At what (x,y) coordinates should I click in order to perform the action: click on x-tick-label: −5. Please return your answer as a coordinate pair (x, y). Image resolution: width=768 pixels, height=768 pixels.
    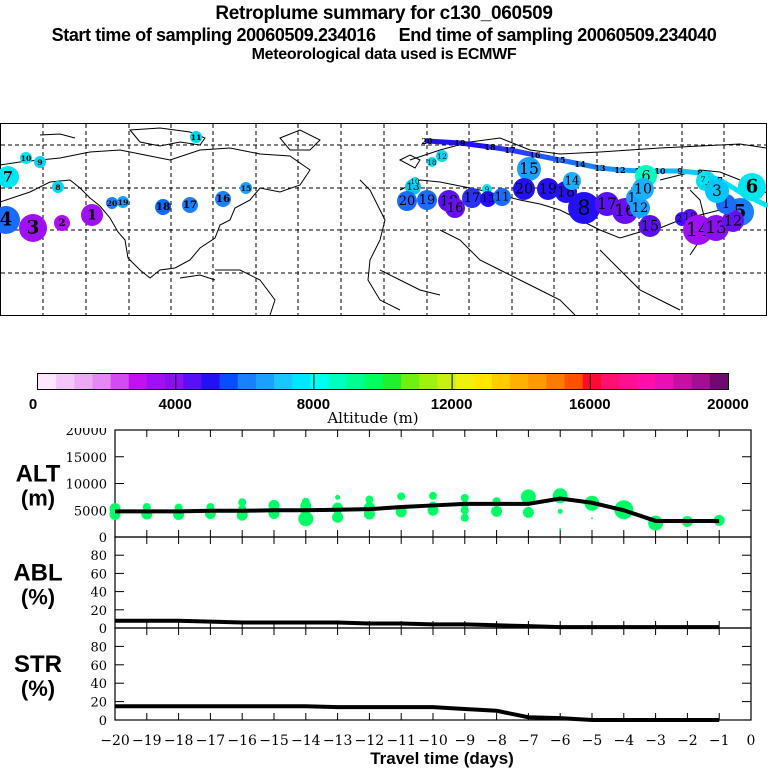
    Looking at the image, I should click on (592, 741).